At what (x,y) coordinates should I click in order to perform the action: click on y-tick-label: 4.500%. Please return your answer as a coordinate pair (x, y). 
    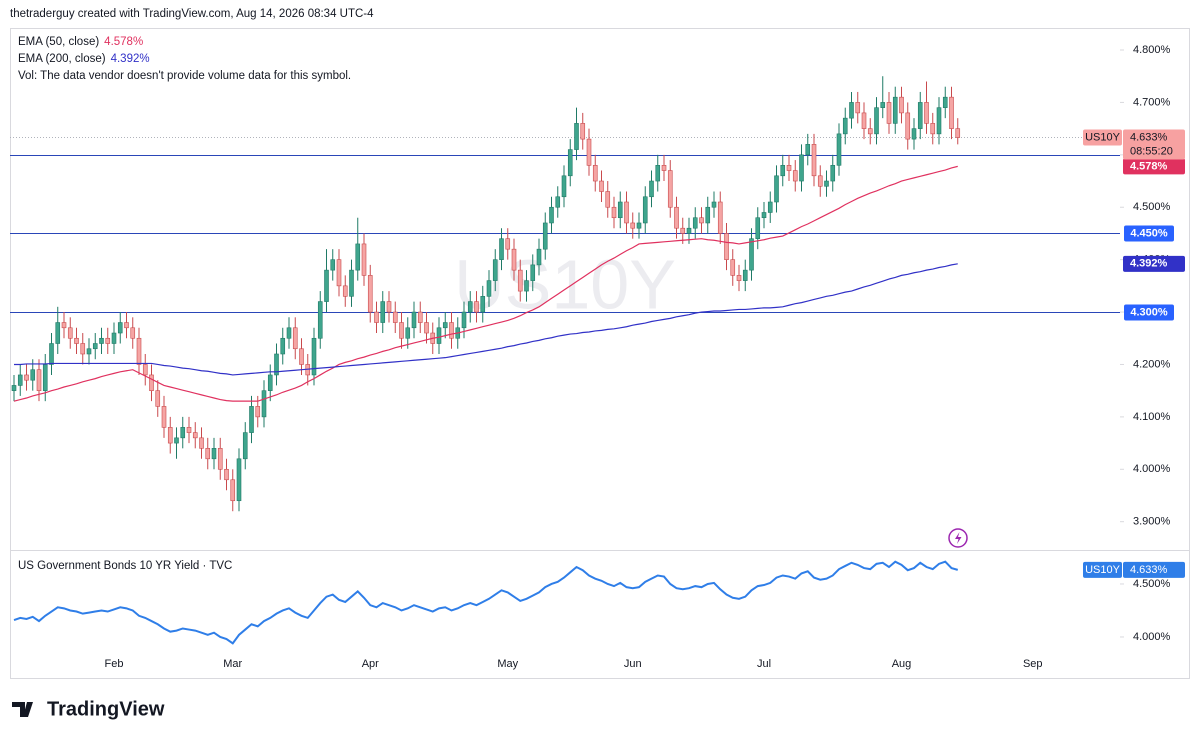
    Looking at the image, I should click on (1152, 584).